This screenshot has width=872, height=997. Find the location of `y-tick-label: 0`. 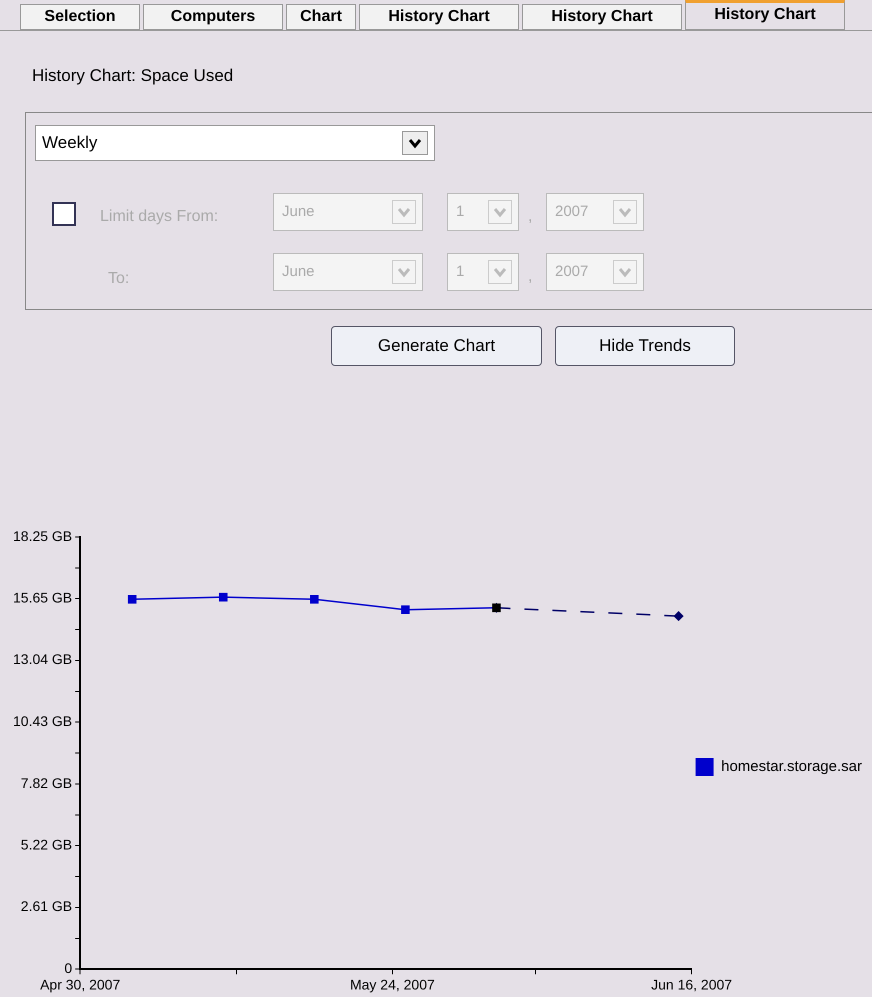

y-tick-label: 0 is located at coordinates (68, 968).